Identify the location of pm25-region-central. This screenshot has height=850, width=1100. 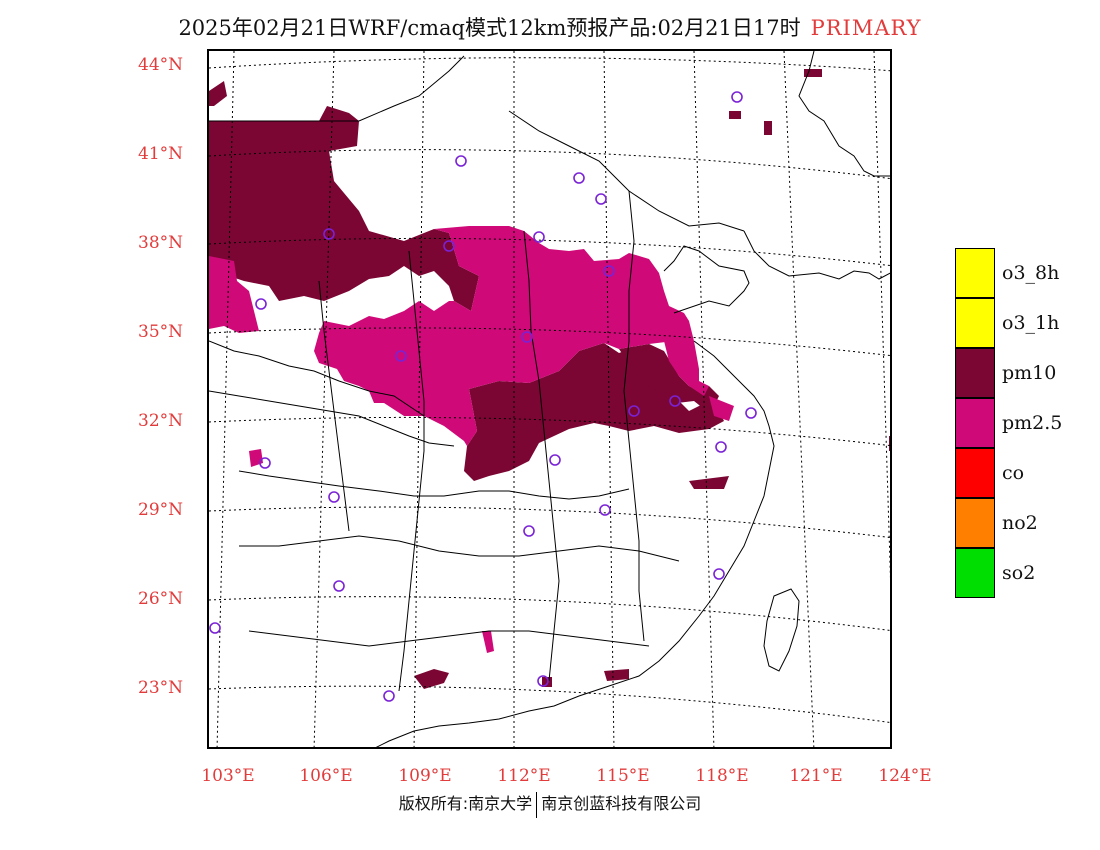
(501, 336).